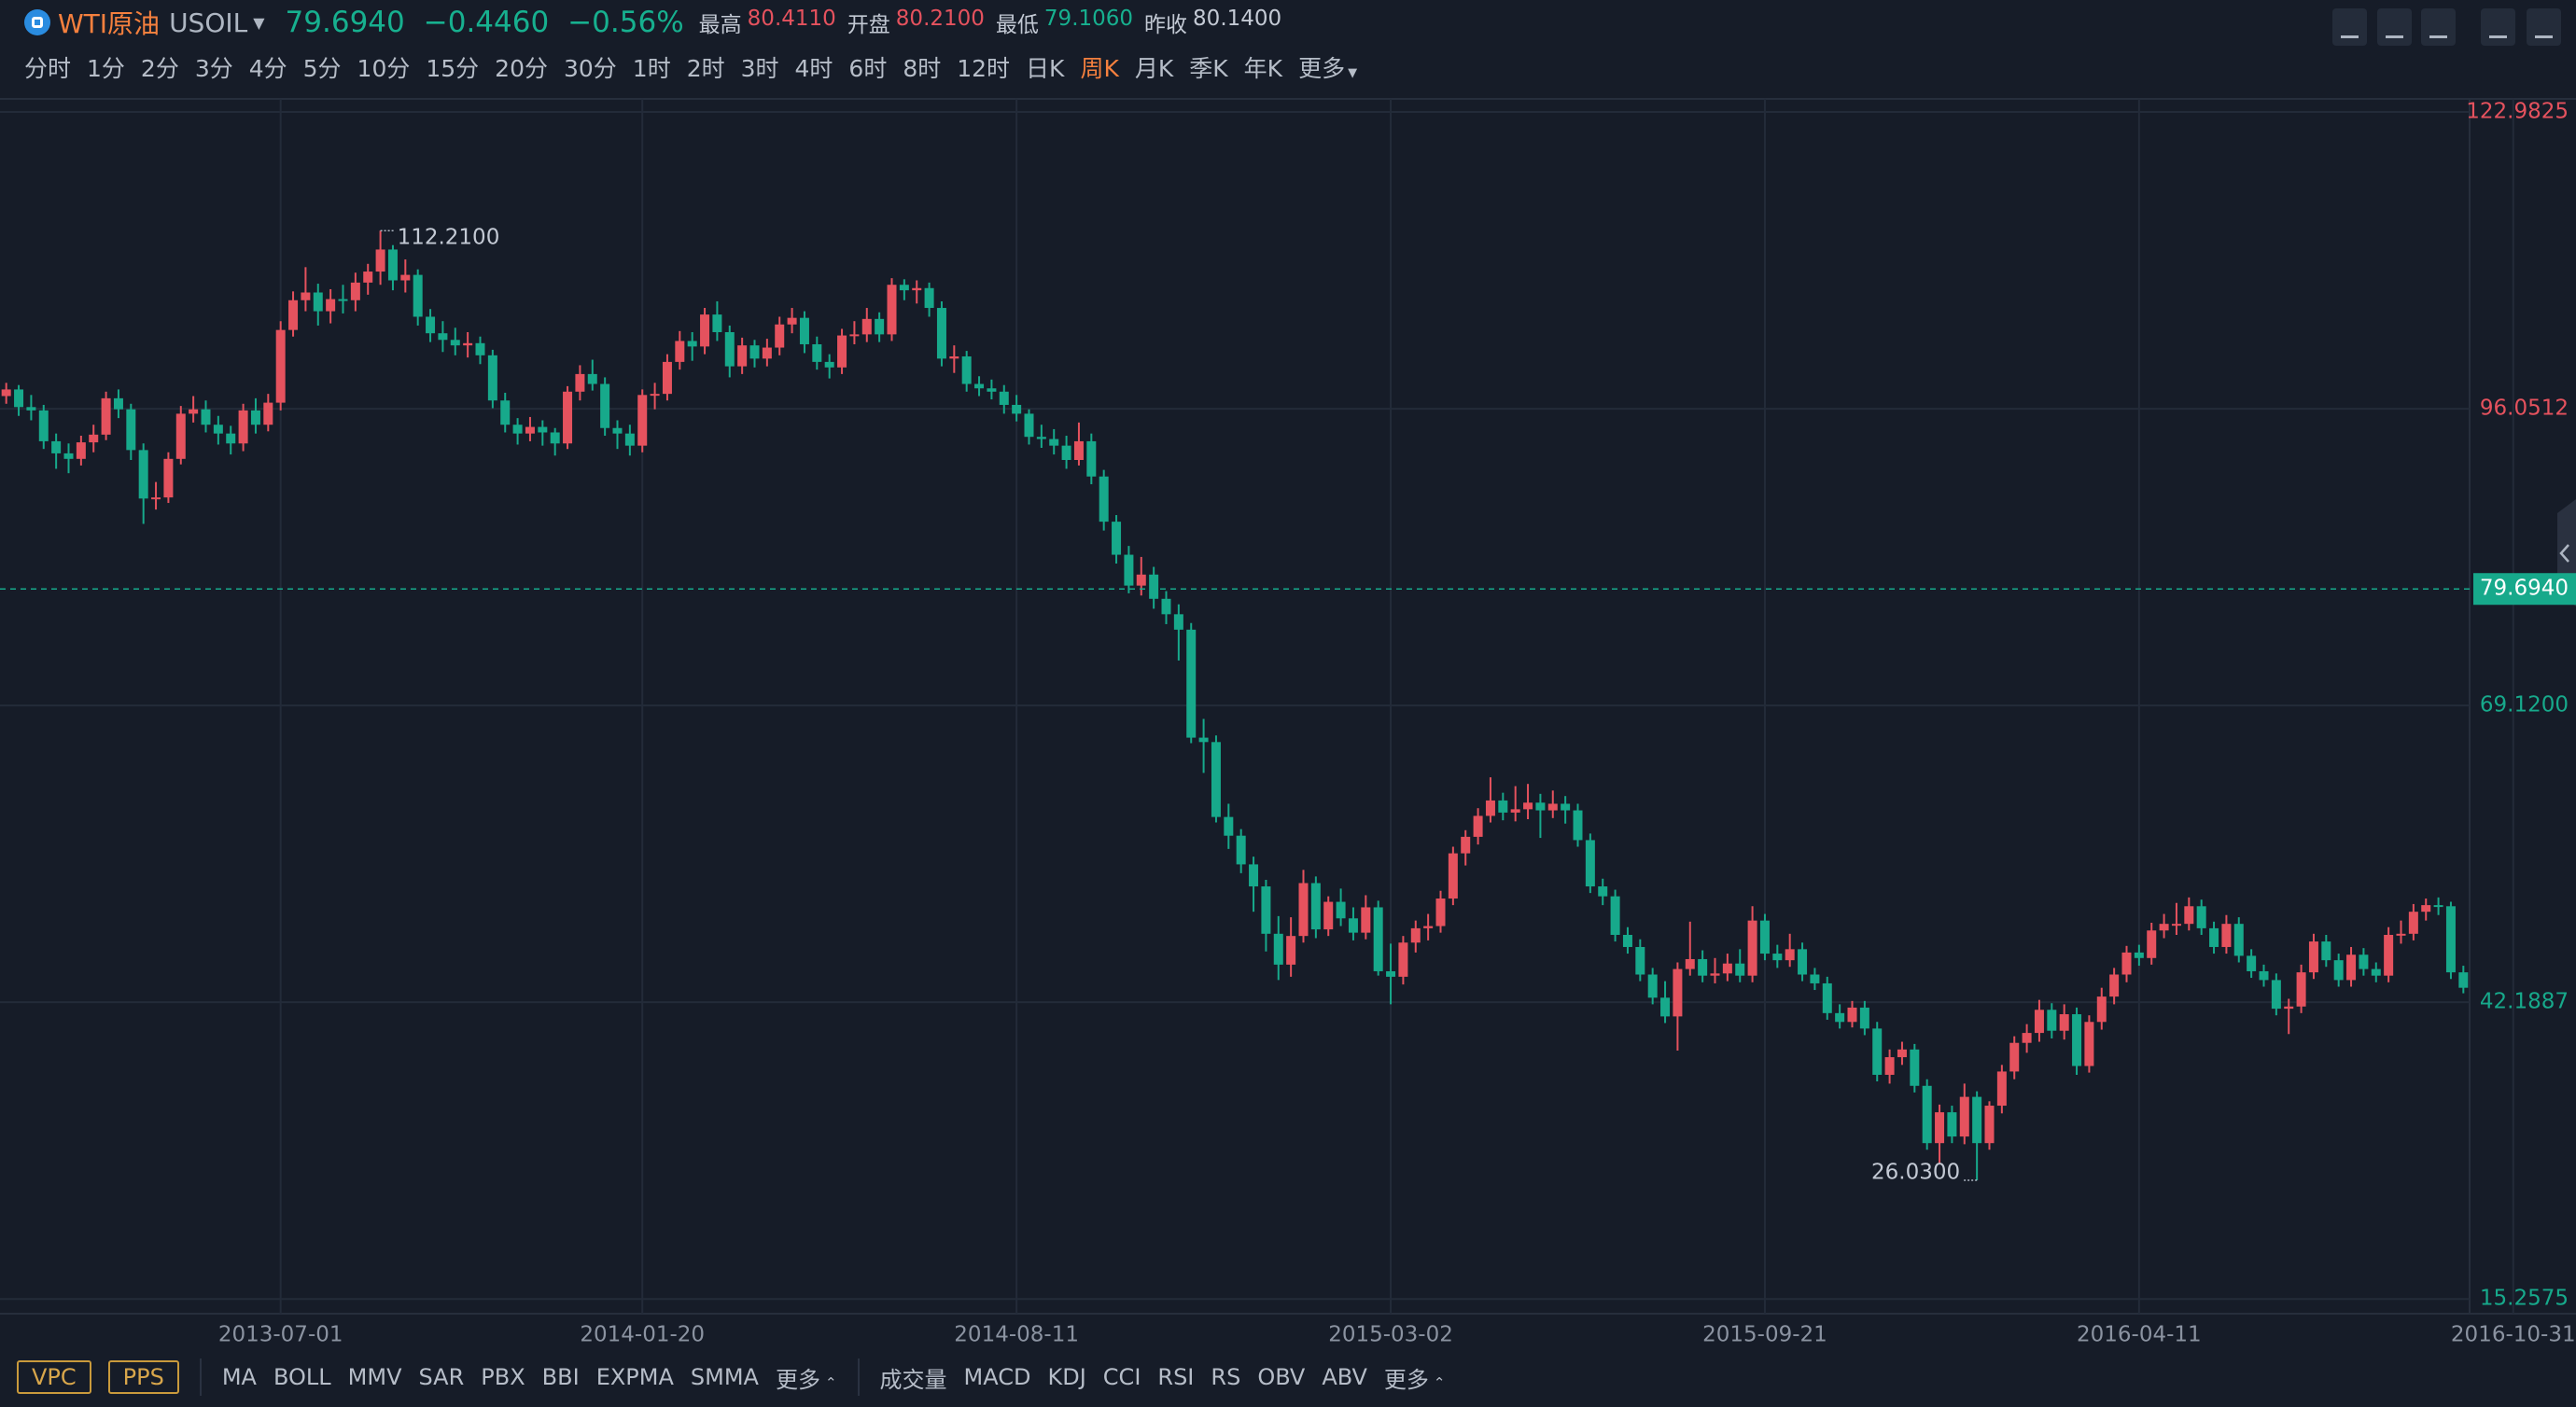  I want to click on y-tick-label: 69.1200, so click(2524, 705).